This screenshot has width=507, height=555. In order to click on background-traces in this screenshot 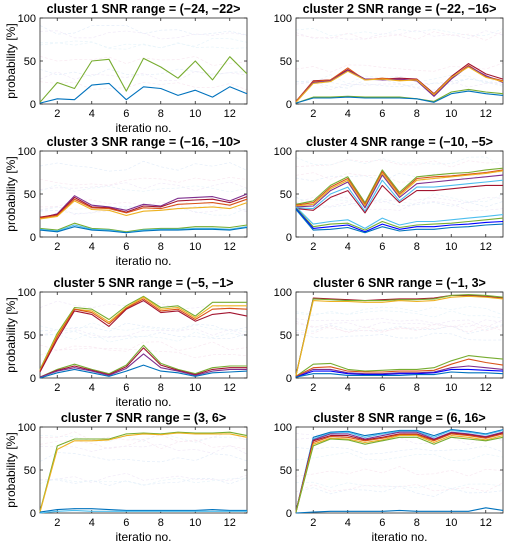, I will do `click(399, 59)`.